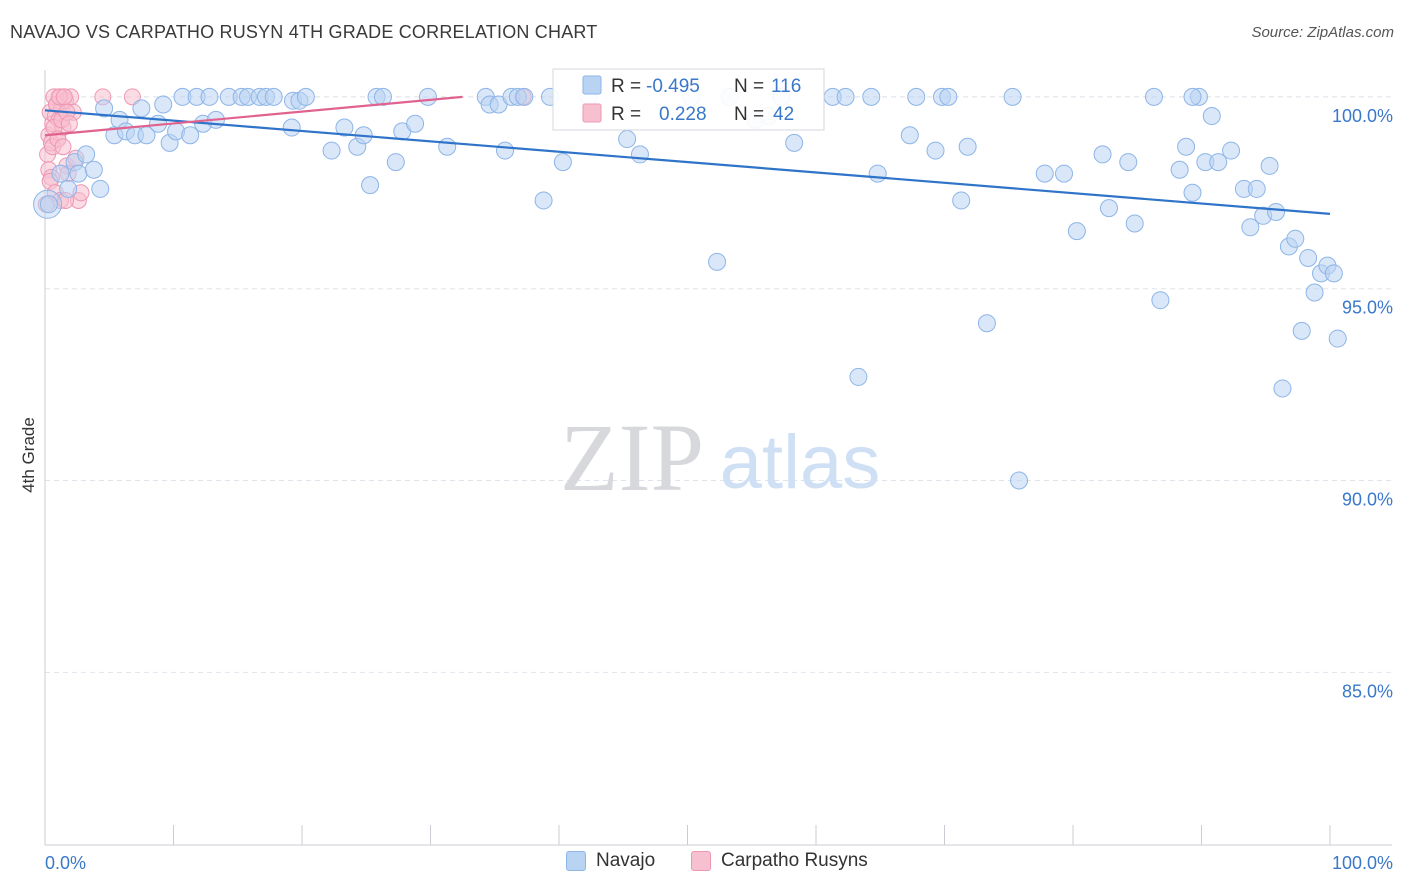 The width and height of the screenshot is (1406, 892). I want to click on legend-r-value-rusyn: 0.228, so click(683, 114).